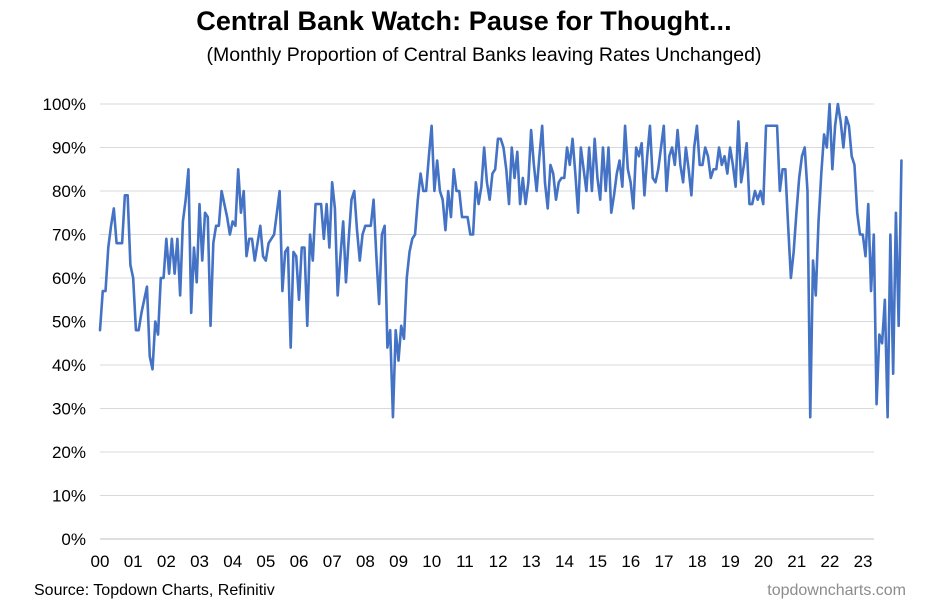 Image resolution: width=928 pixels, height=616 pixels. What do you see at coordinates (431, 561) in the screenshot?
I see `x-tick-label: 10` at bounding box center [431, 561].